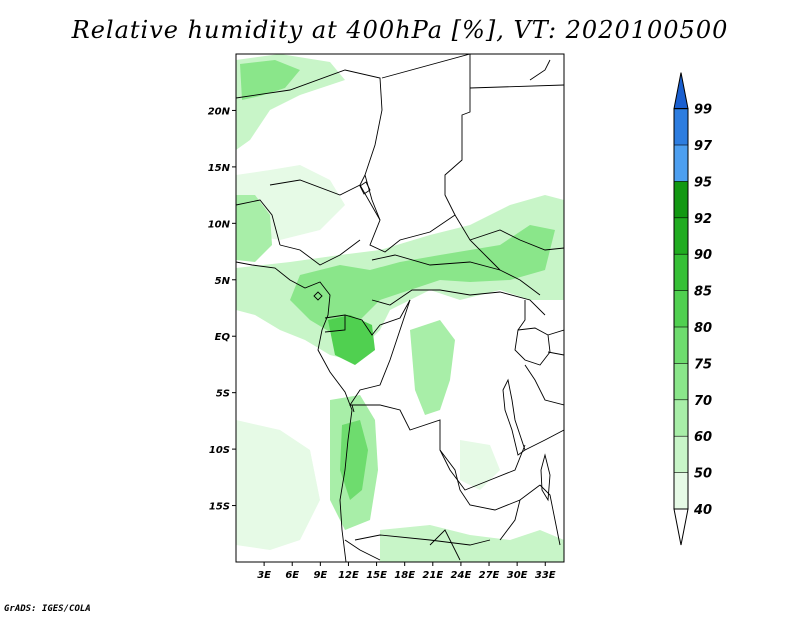  What do you see at coordinates (702, 510) in the screenshot?
I see `colorbar-label: 40` at bounding box center [702, 510].